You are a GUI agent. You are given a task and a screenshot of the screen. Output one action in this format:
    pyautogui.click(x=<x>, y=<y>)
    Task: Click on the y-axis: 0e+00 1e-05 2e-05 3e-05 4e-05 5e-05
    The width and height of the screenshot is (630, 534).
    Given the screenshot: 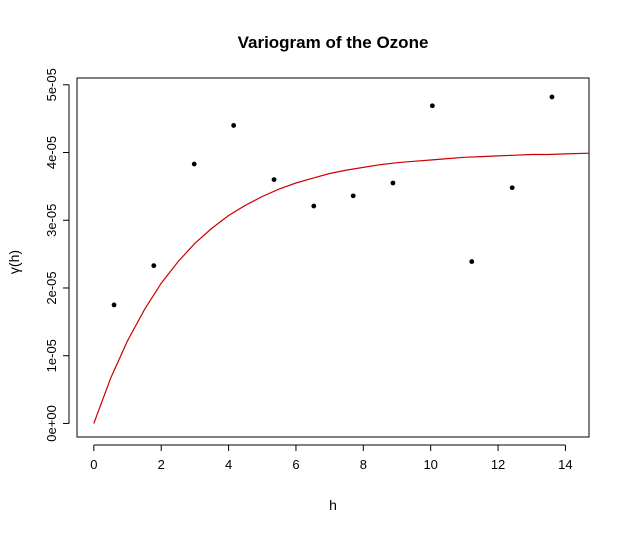 What is the action you would take?
    pyautogui.click(x=57, y=255)
    